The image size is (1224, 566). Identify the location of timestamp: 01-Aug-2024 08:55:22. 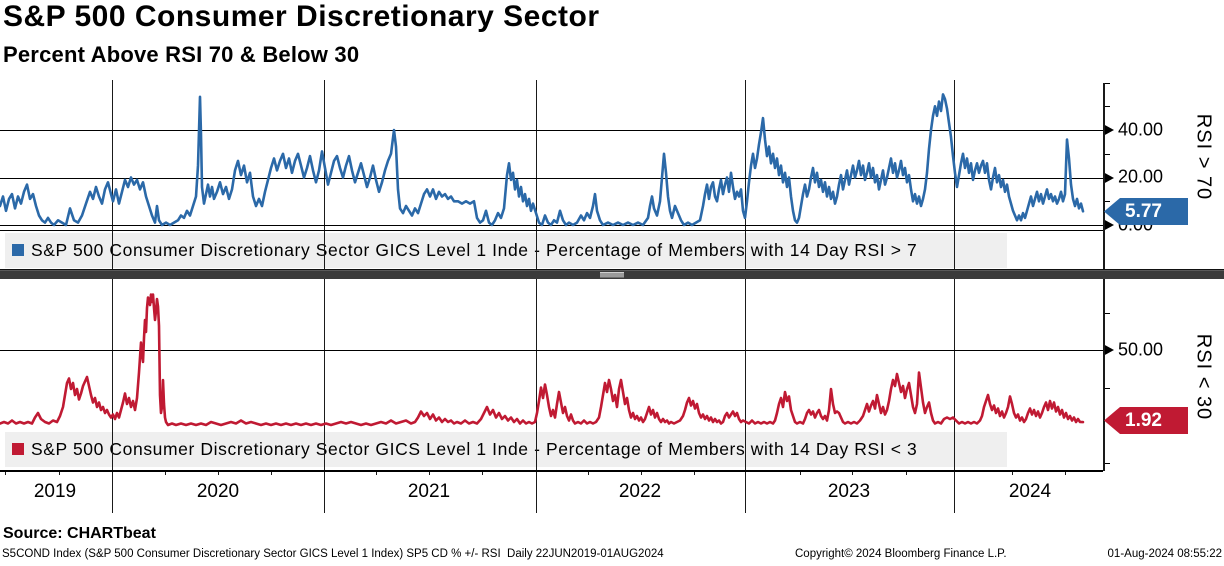
(1164, 554).